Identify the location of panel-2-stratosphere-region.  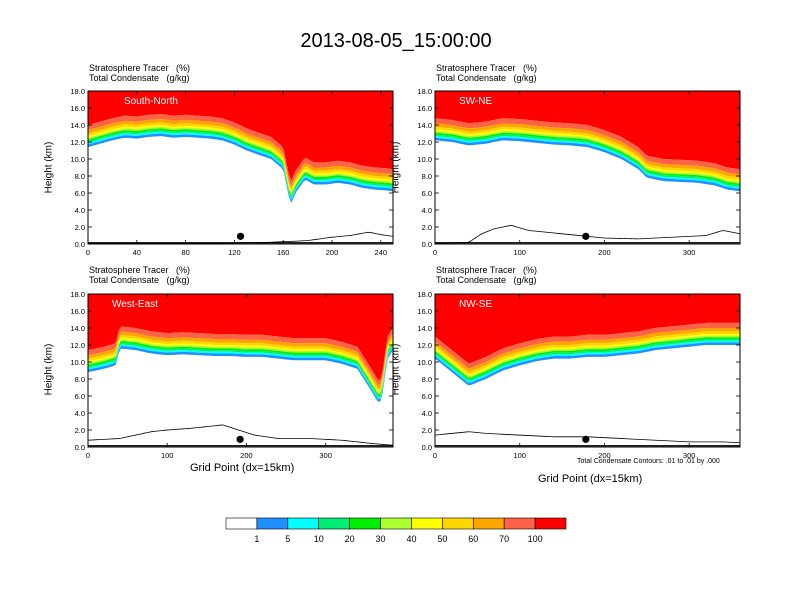
(587, 130).